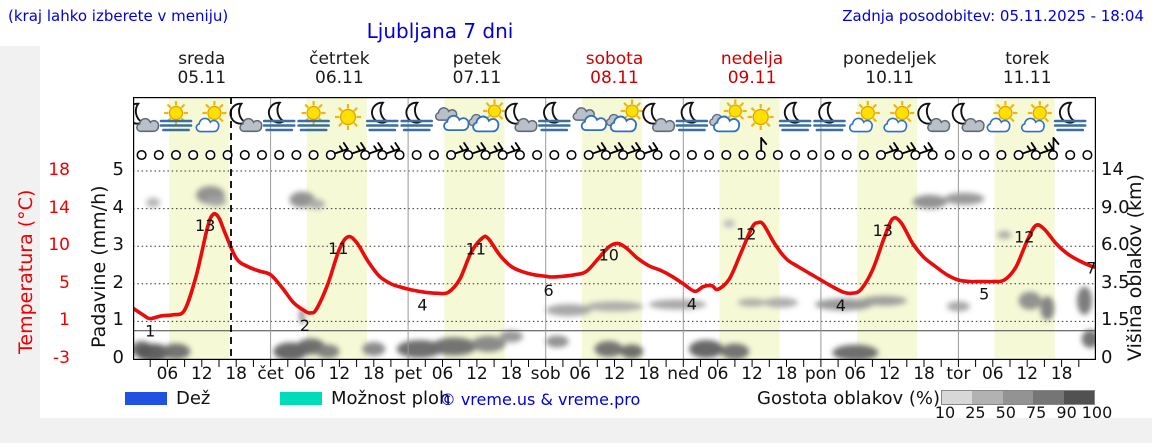  I want to click on temp-value-label: 4, so click(841, 305).